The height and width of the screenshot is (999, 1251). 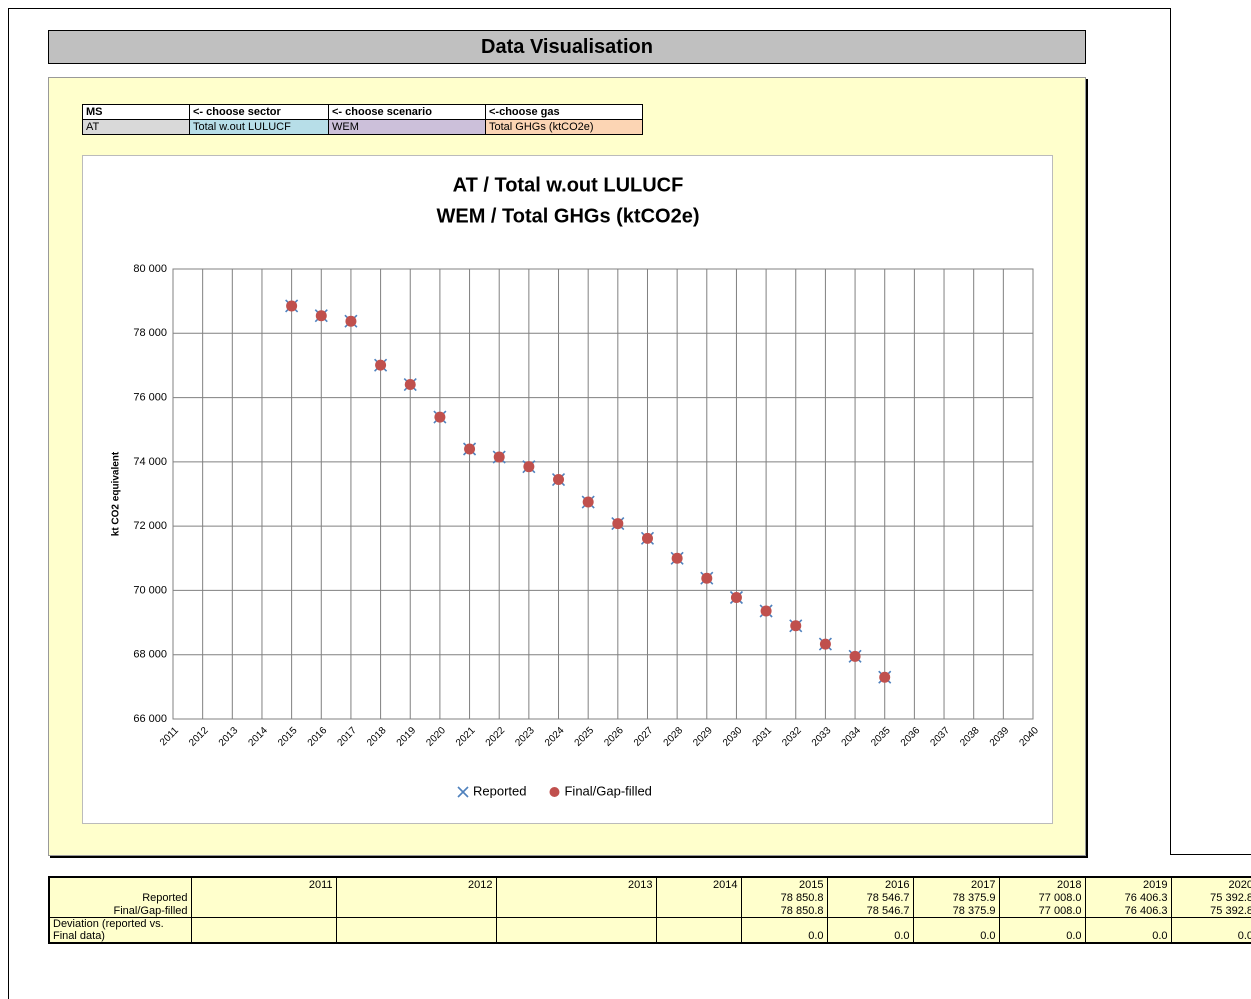 I want to click on x-tick-label: 2032, so click(x=792, y=737).